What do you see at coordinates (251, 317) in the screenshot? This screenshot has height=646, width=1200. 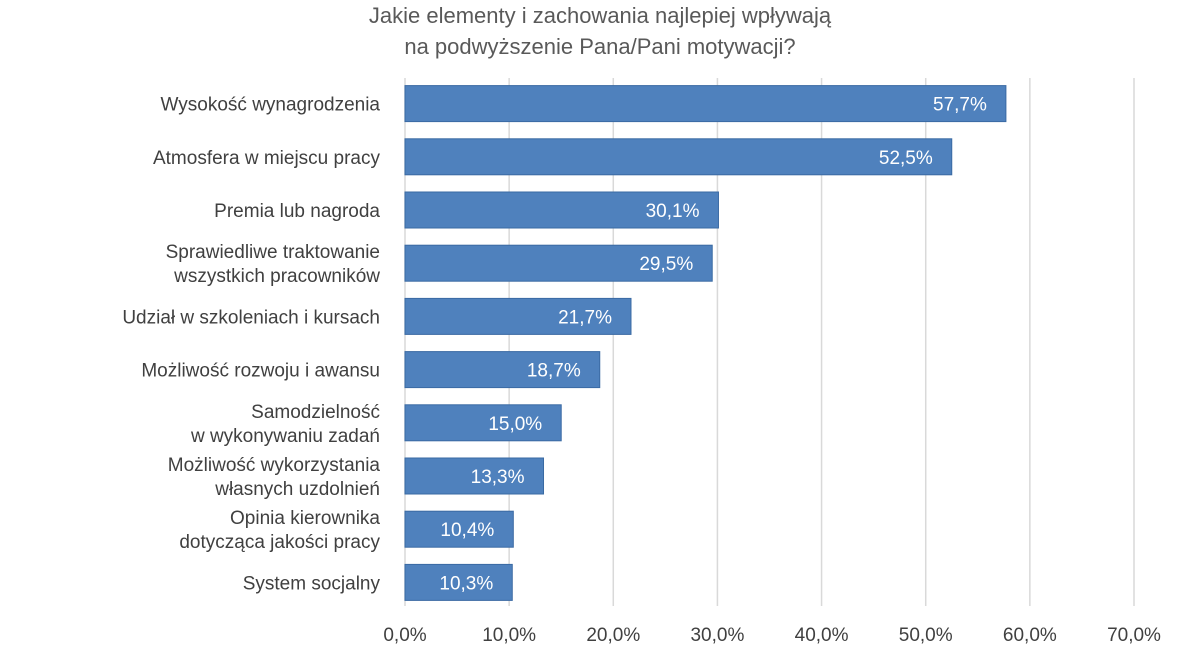 I see `category-label: Udział w szkoleniach i kursach` at bounding box center [251, 317].